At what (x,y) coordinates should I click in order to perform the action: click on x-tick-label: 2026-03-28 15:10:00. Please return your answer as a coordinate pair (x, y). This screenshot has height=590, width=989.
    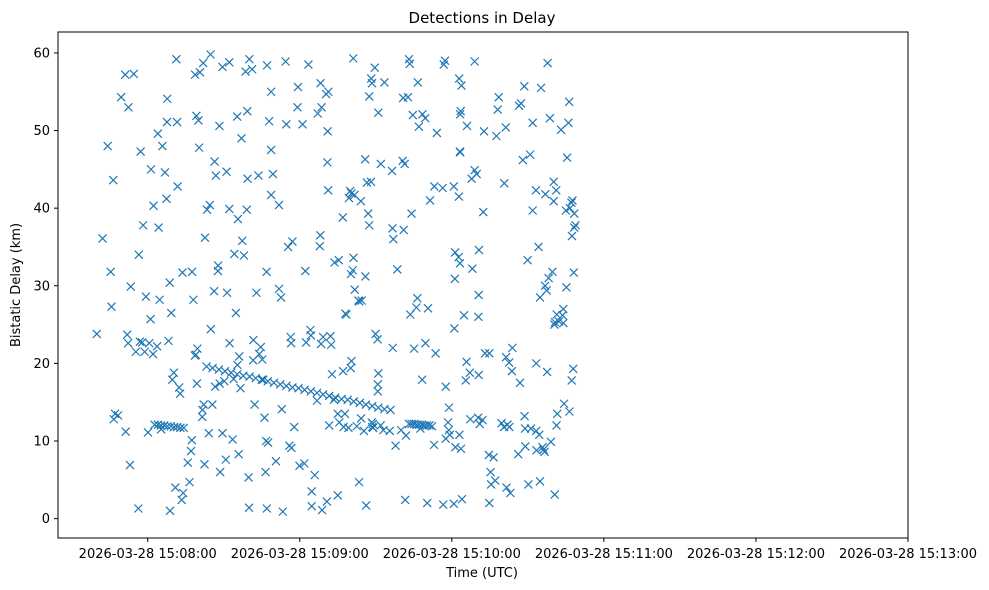
    Looking at the image, I should click on (452, 554).